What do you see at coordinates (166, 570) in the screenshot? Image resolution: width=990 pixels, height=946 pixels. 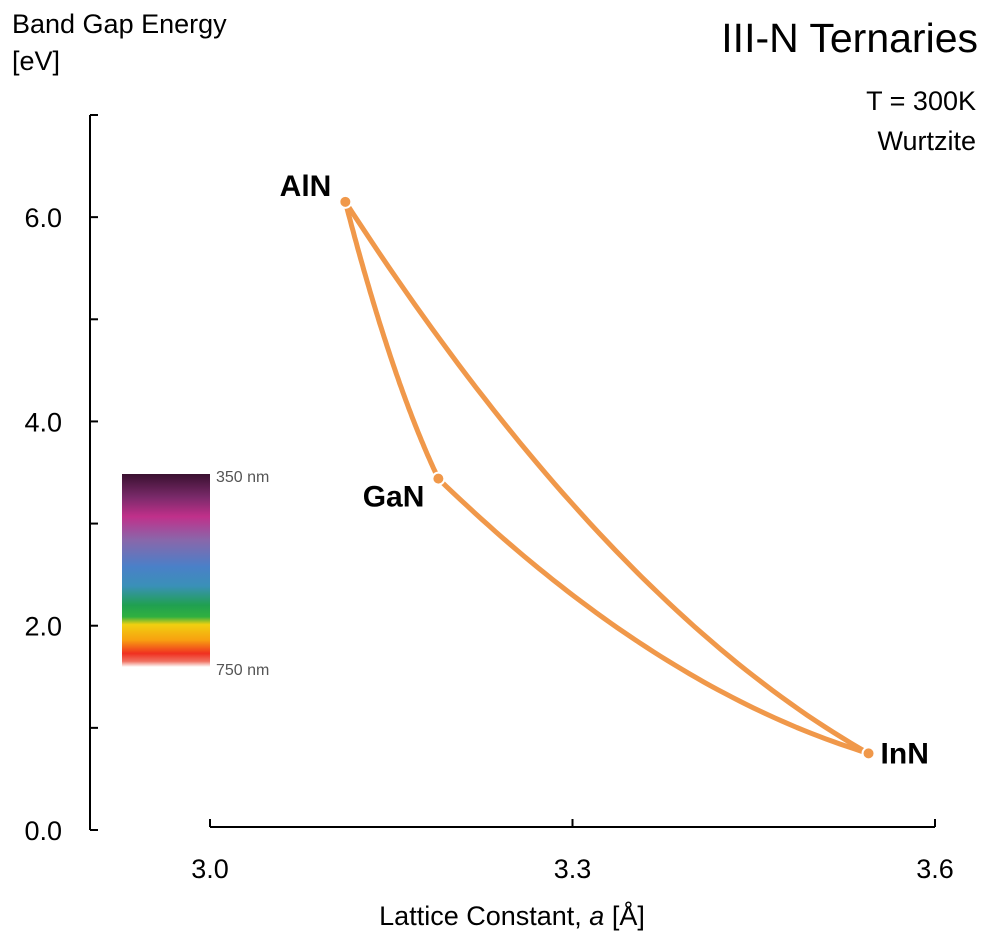 I see `visible-spectrum-bar` at bounding box center [166, 570].